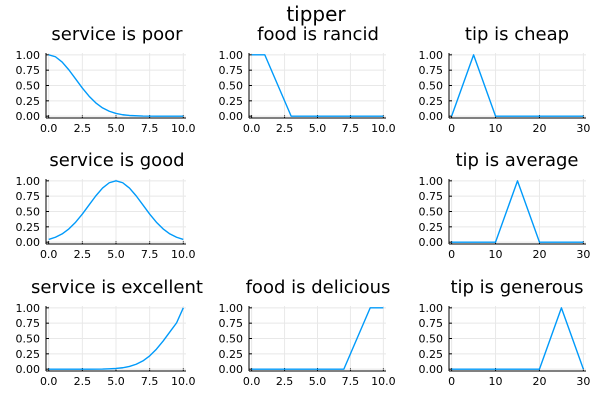  What do you see at coordinates (517, 34) in the screenshot?
I see `subplot-title: tip is cheap` at bounding box center [517, 34].